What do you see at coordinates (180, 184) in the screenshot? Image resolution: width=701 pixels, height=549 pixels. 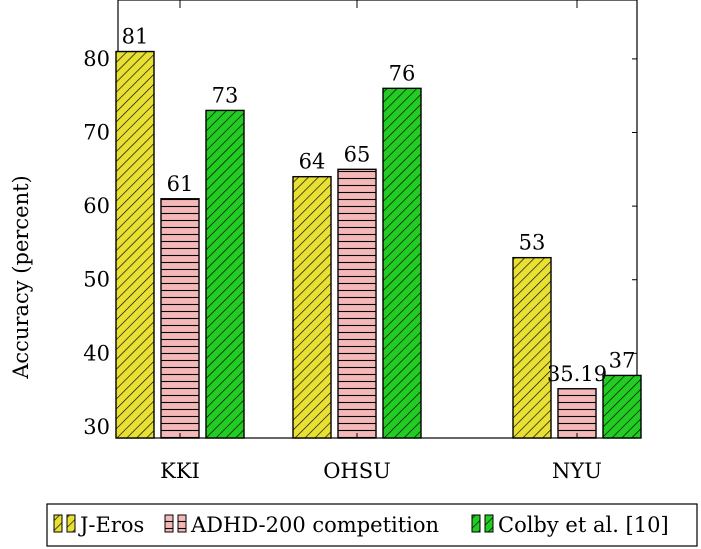 I see `bar-value-label: 61` at bounding box center [180, 184].